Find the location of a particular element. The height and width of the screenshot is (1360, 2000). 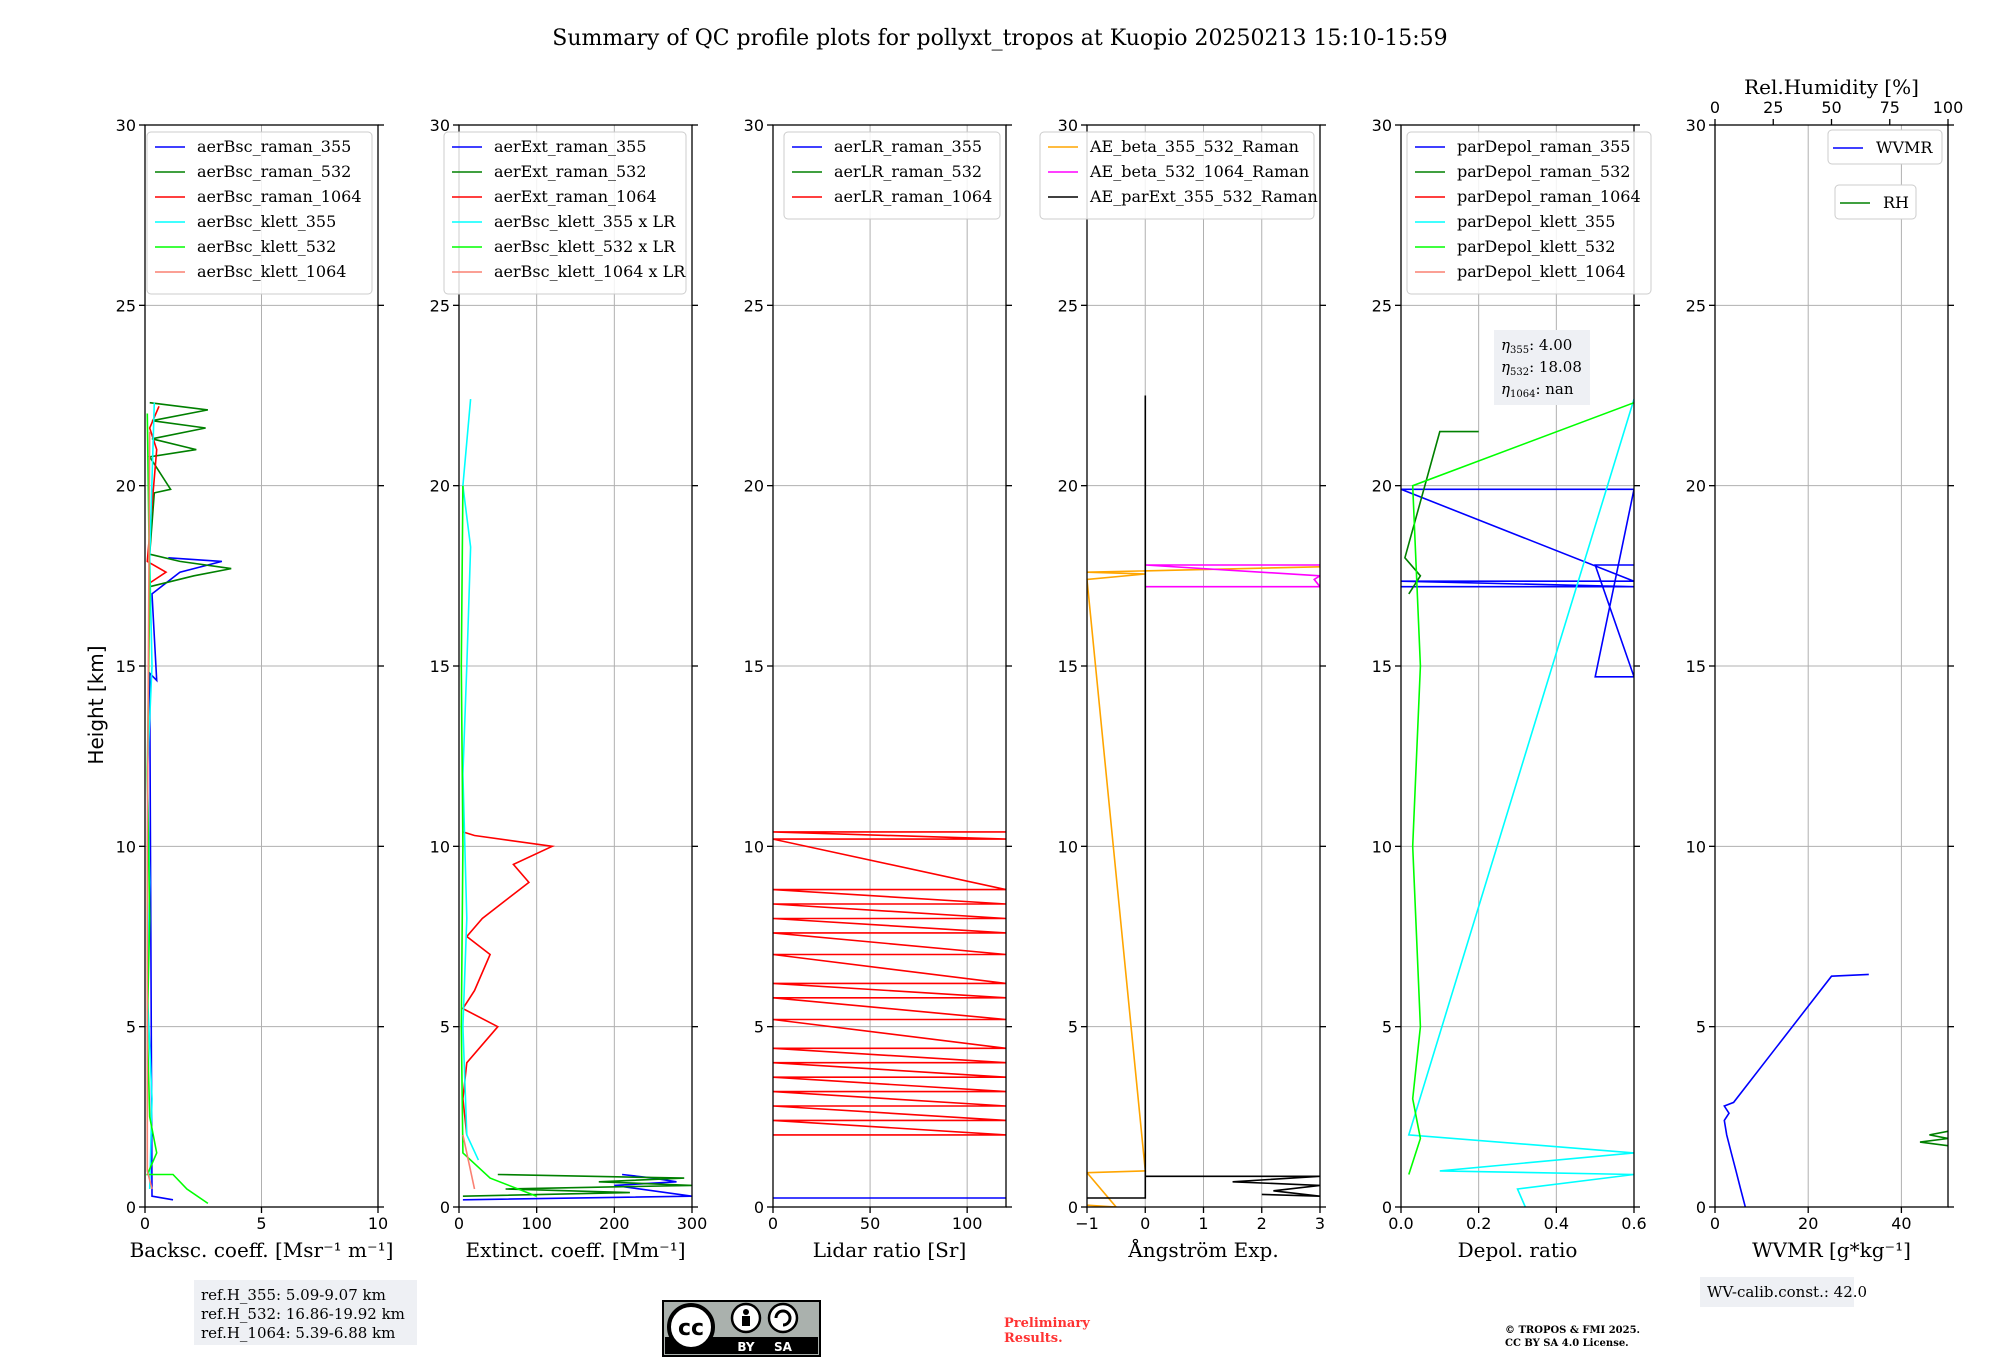

legend-label: aerBsc_klett_355 is located at coordinates (266, 221).